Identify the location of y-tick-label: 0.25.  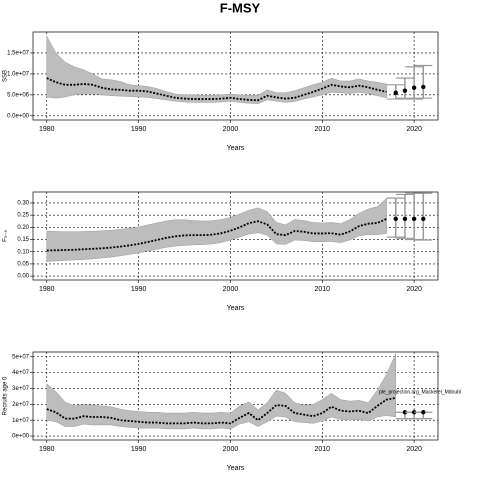
(23, 216).